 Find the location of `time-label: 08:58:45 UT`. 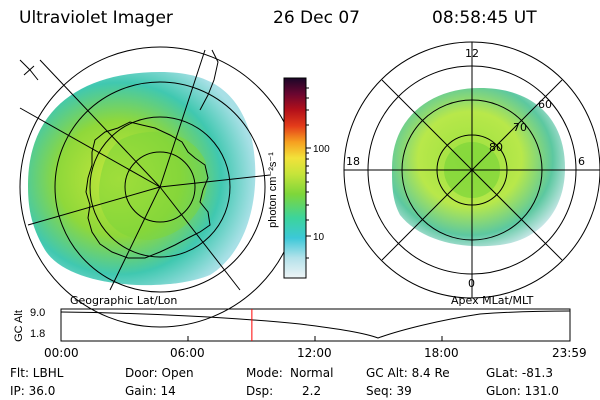

time-label: 08:58:45 UT is located at coordinates (484, 18).